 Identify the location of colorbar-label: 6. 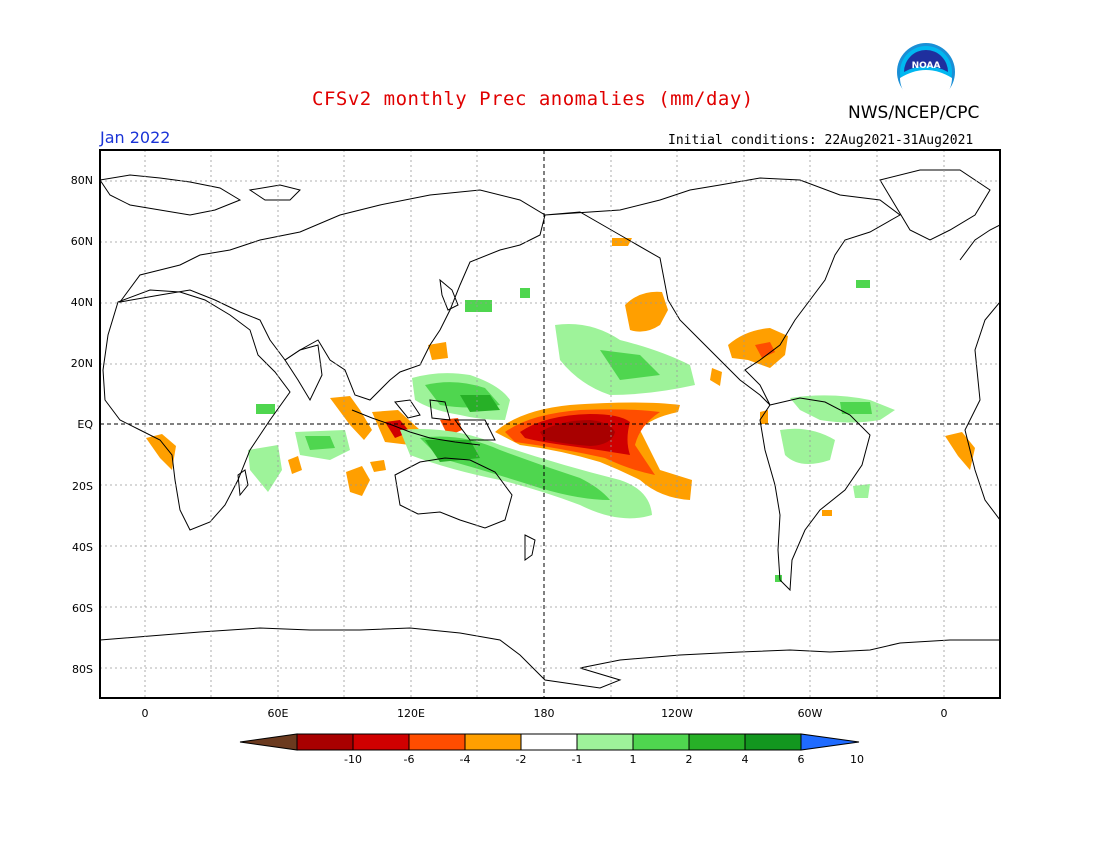
(801, 759).